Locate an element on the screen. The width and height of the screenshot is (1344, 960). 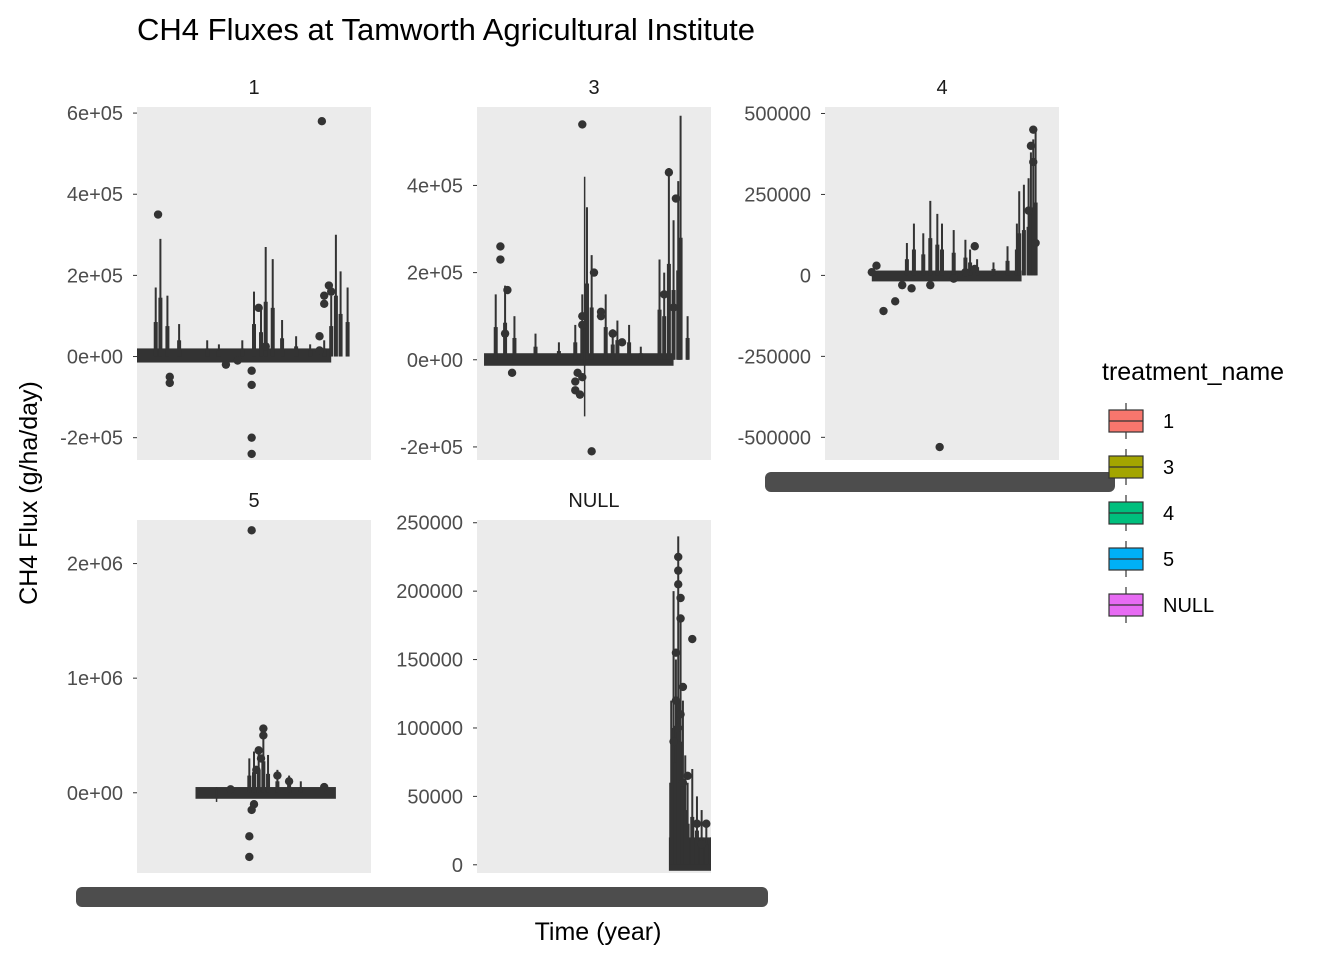
legend-item-1: 1 is located at coordinates (1141, 421).